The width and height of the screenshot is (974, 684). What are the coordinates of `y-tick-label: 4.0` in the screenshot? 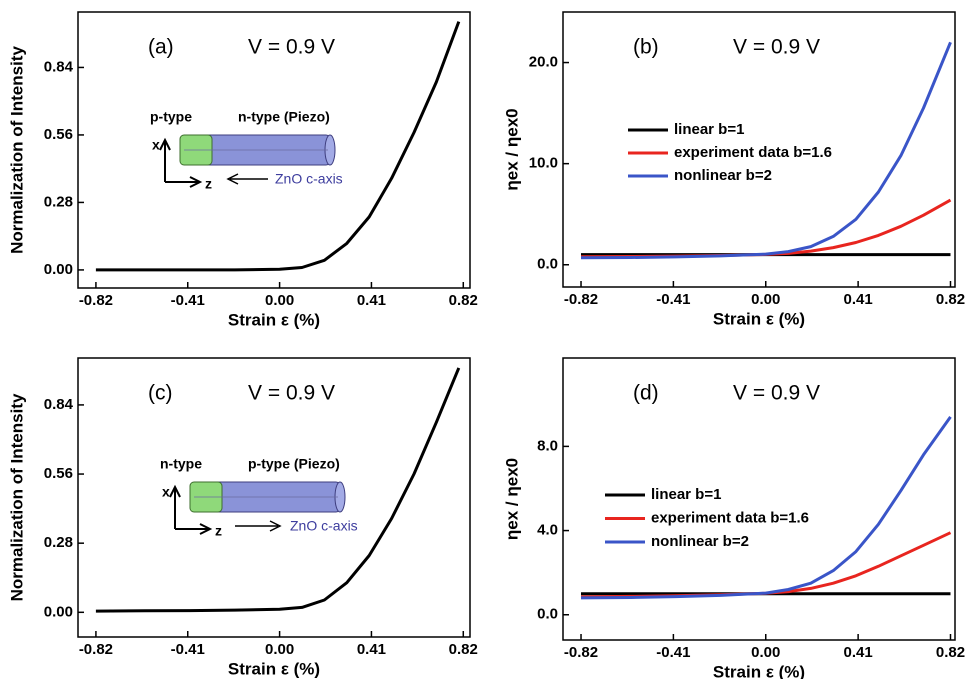 It's located at (547, 530).